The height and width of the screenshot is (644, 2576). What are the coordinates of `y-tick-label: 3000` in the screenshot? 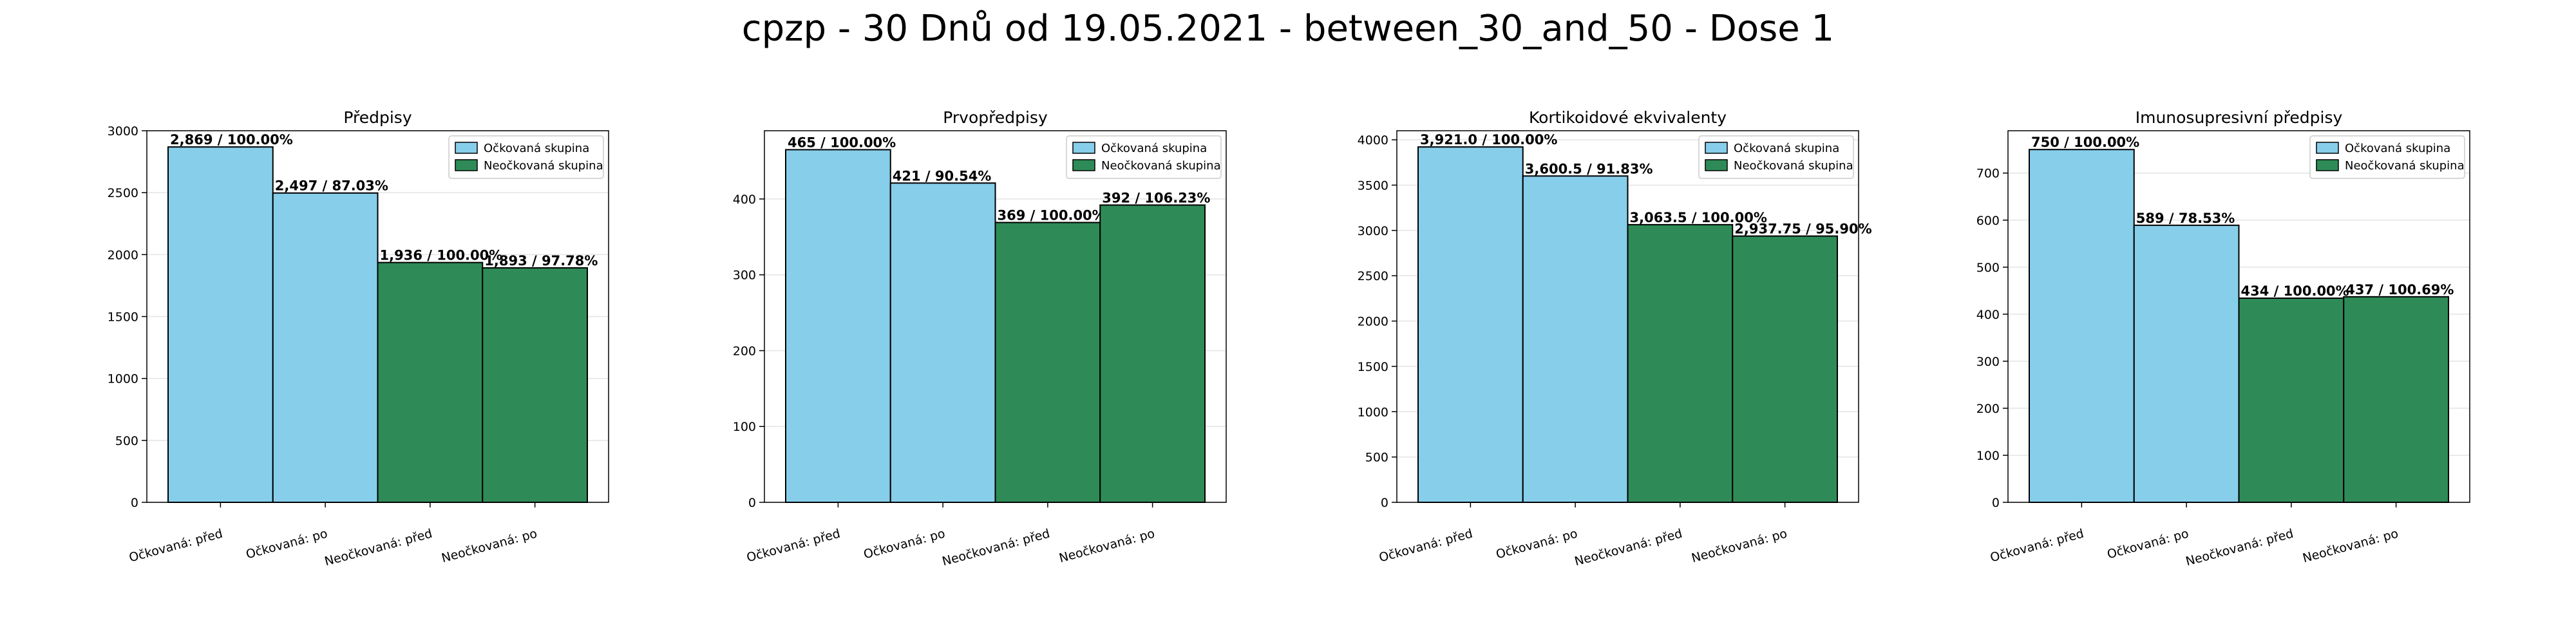 It's located at (123, 131).